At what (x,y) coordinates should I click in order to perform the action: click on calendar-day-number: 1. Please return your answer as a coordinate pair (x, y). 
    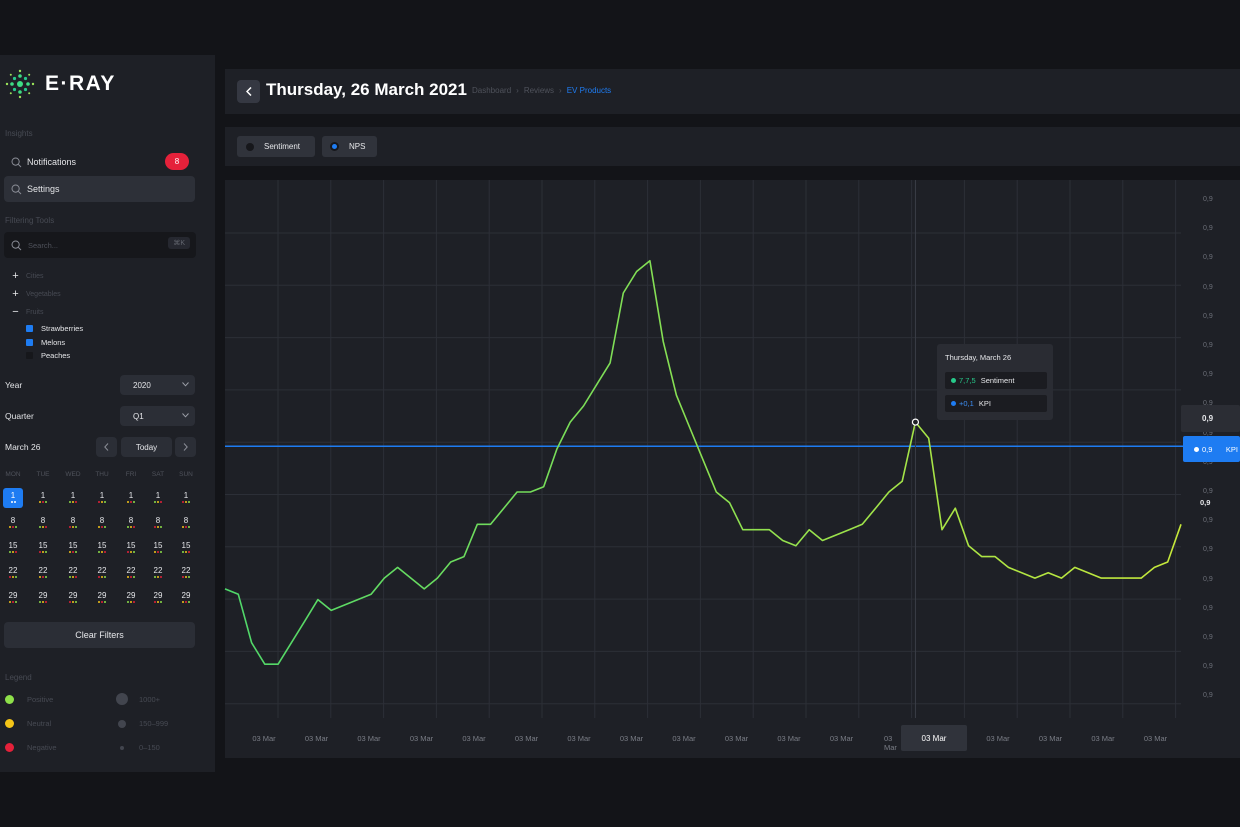
    Looking at the image, I should click on (158, 495).